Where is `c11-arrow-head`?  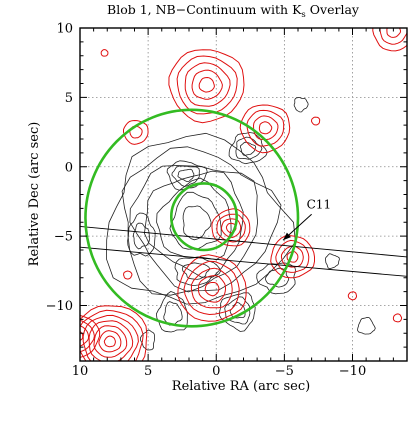
c11-arrow-head is located at coordinates (287, 236).